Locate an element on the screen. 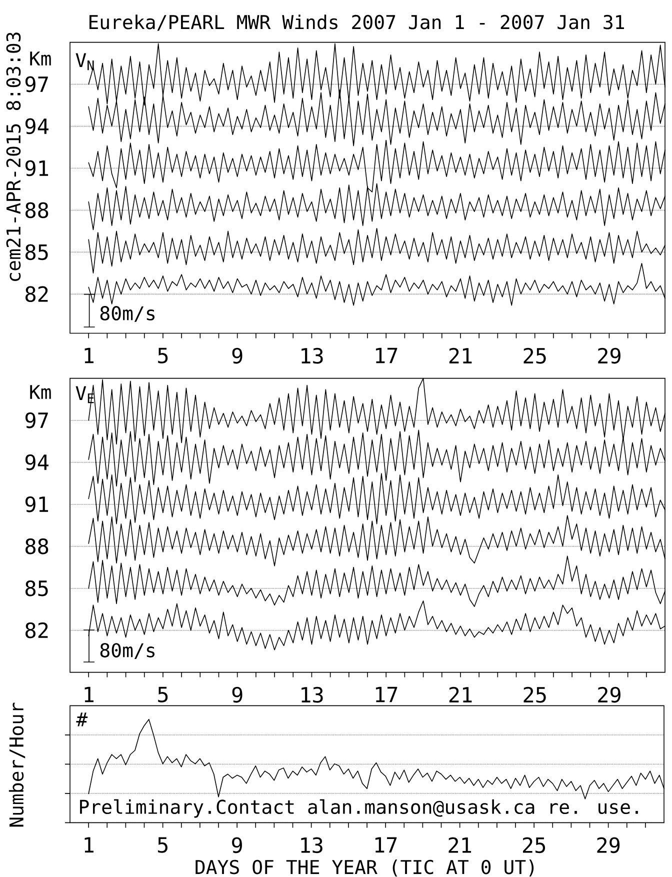 This screenshot has height=877, width=672. chart-title: Eureka/PEARL MWR Winds 2007 Jan 1 - 2007 Jan 31 is located at coordinates (357, 22).